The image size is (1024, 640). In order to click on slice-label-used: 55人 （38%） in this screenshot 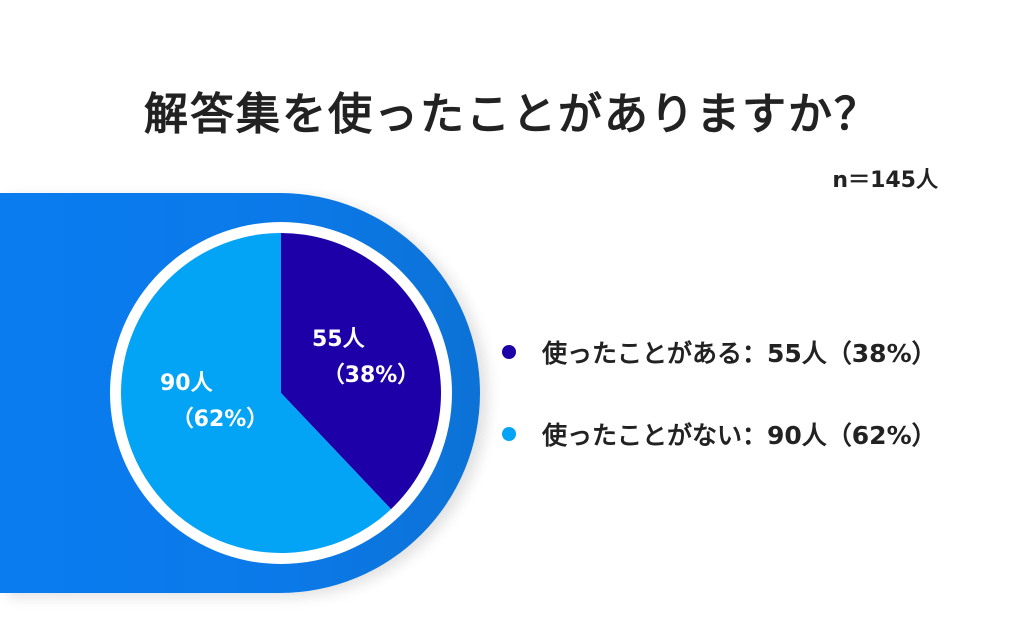, I will do `click(371, 358)`.